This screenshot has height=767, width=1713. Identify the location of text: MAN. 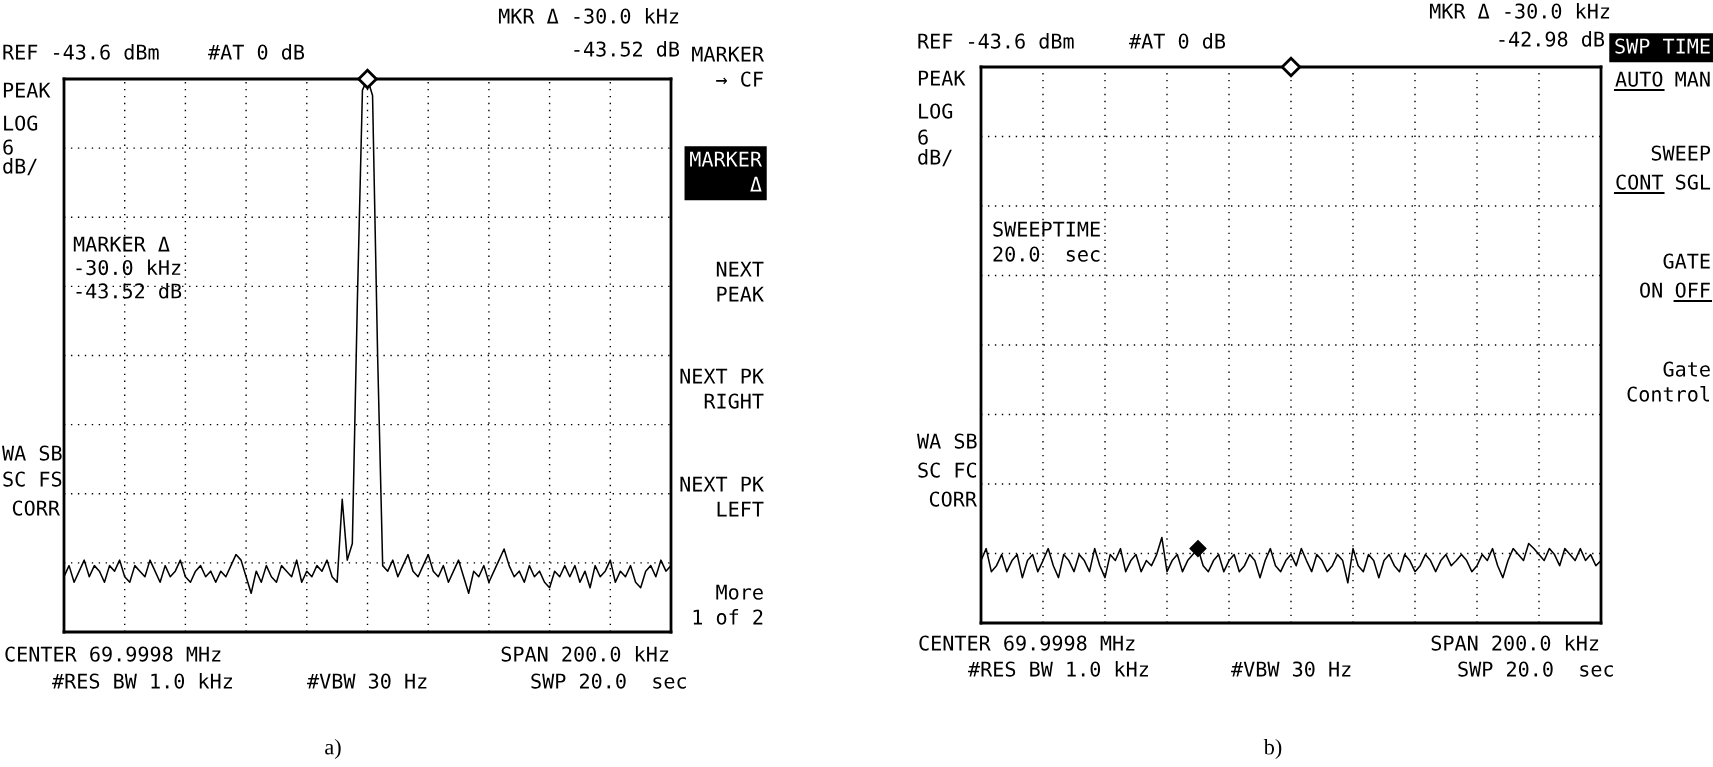
(1692, 79).